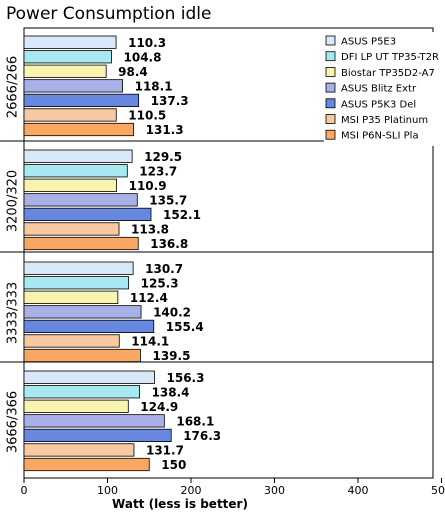 This screenshot has width=445, height=515. I want to click on data-label: 114.1, so click(150, 342).